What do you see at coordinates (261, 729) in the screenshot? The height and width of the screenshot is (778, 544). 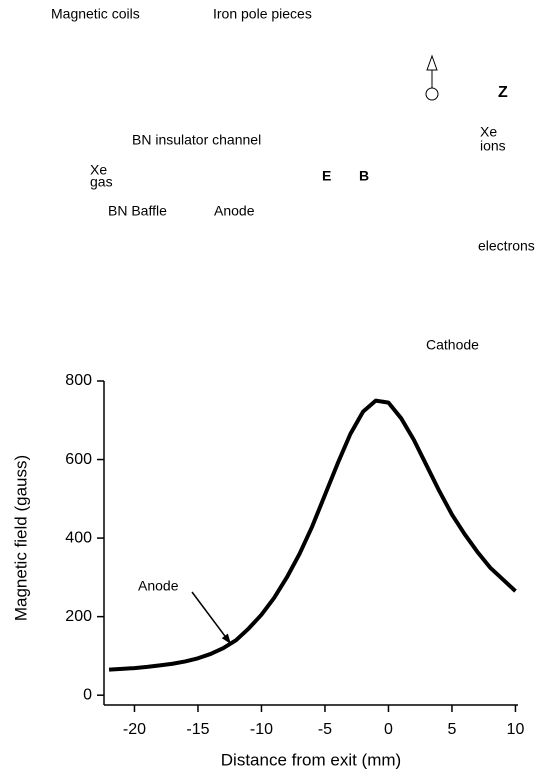 I see `x-tick-label: -10` at bounding box center [261, 729].